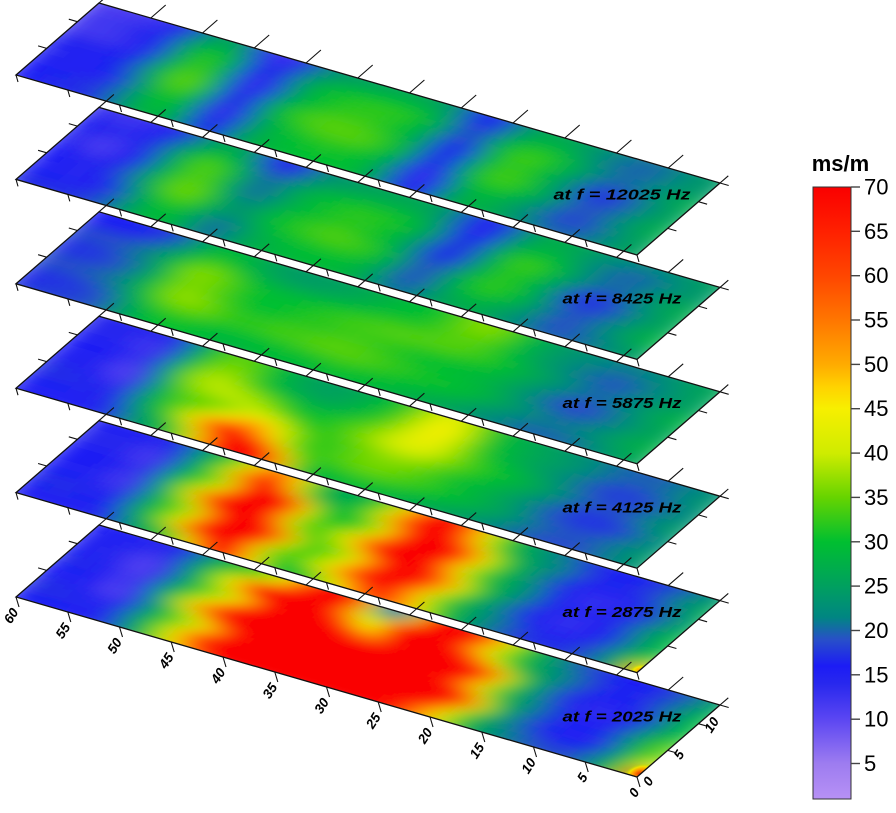 This screenshot has height=813, width=896. I want to click on svg-text: 10, so click(876, 719).